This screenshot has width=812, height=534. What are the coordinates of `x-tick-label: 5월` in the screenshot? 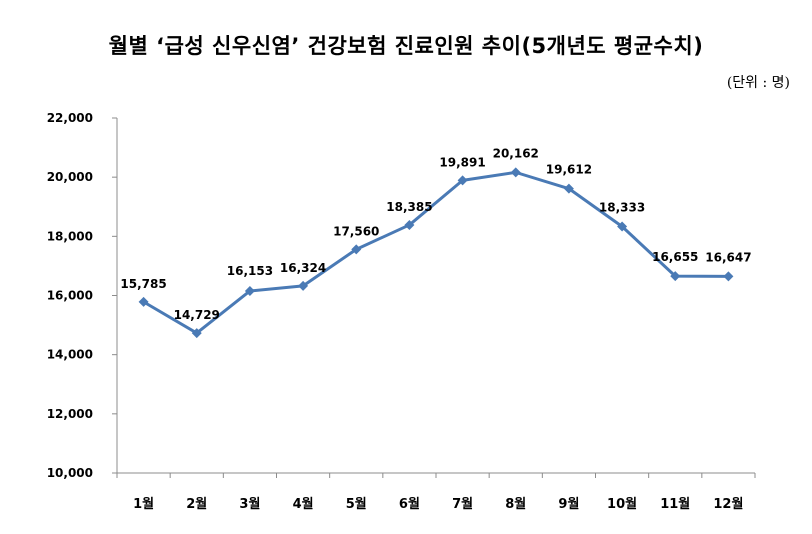 It's located at (356, 504).